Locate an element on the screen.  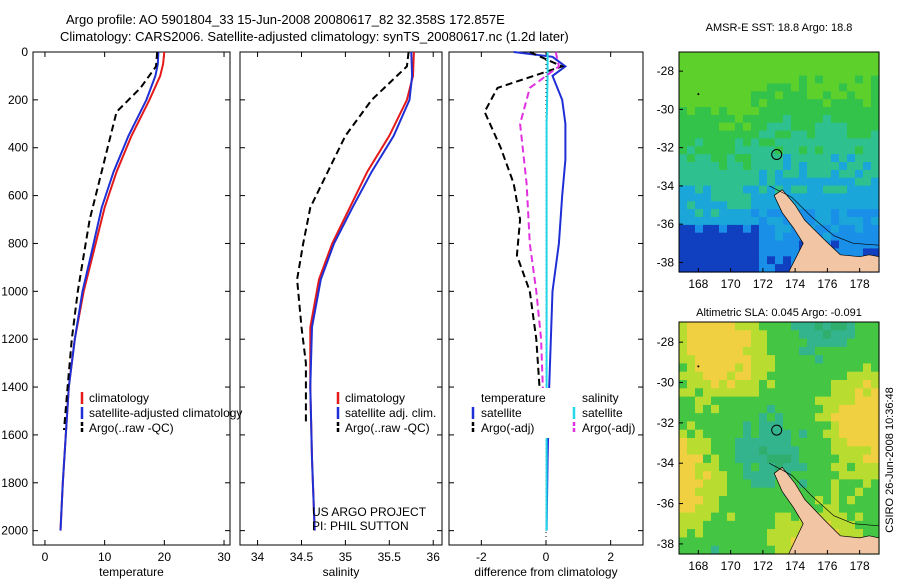
y-tick-label: -30 is located at coordinates (666, 383).